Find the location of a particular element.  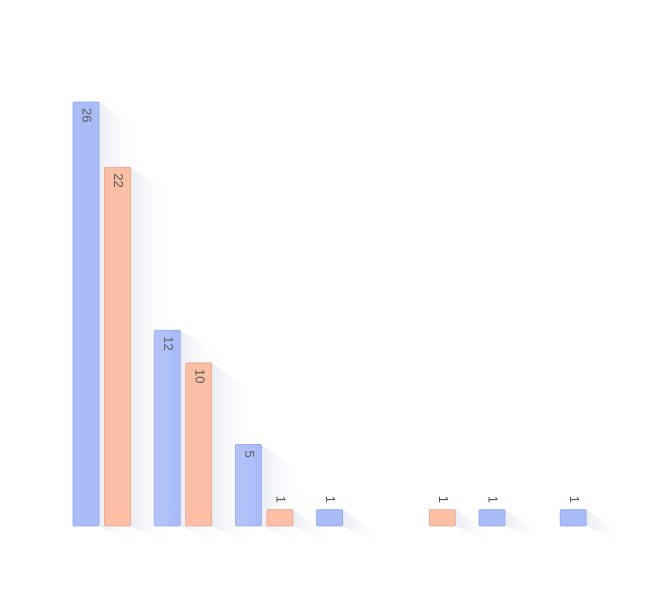

data-label: 10 is located at coordinates (199, 376).